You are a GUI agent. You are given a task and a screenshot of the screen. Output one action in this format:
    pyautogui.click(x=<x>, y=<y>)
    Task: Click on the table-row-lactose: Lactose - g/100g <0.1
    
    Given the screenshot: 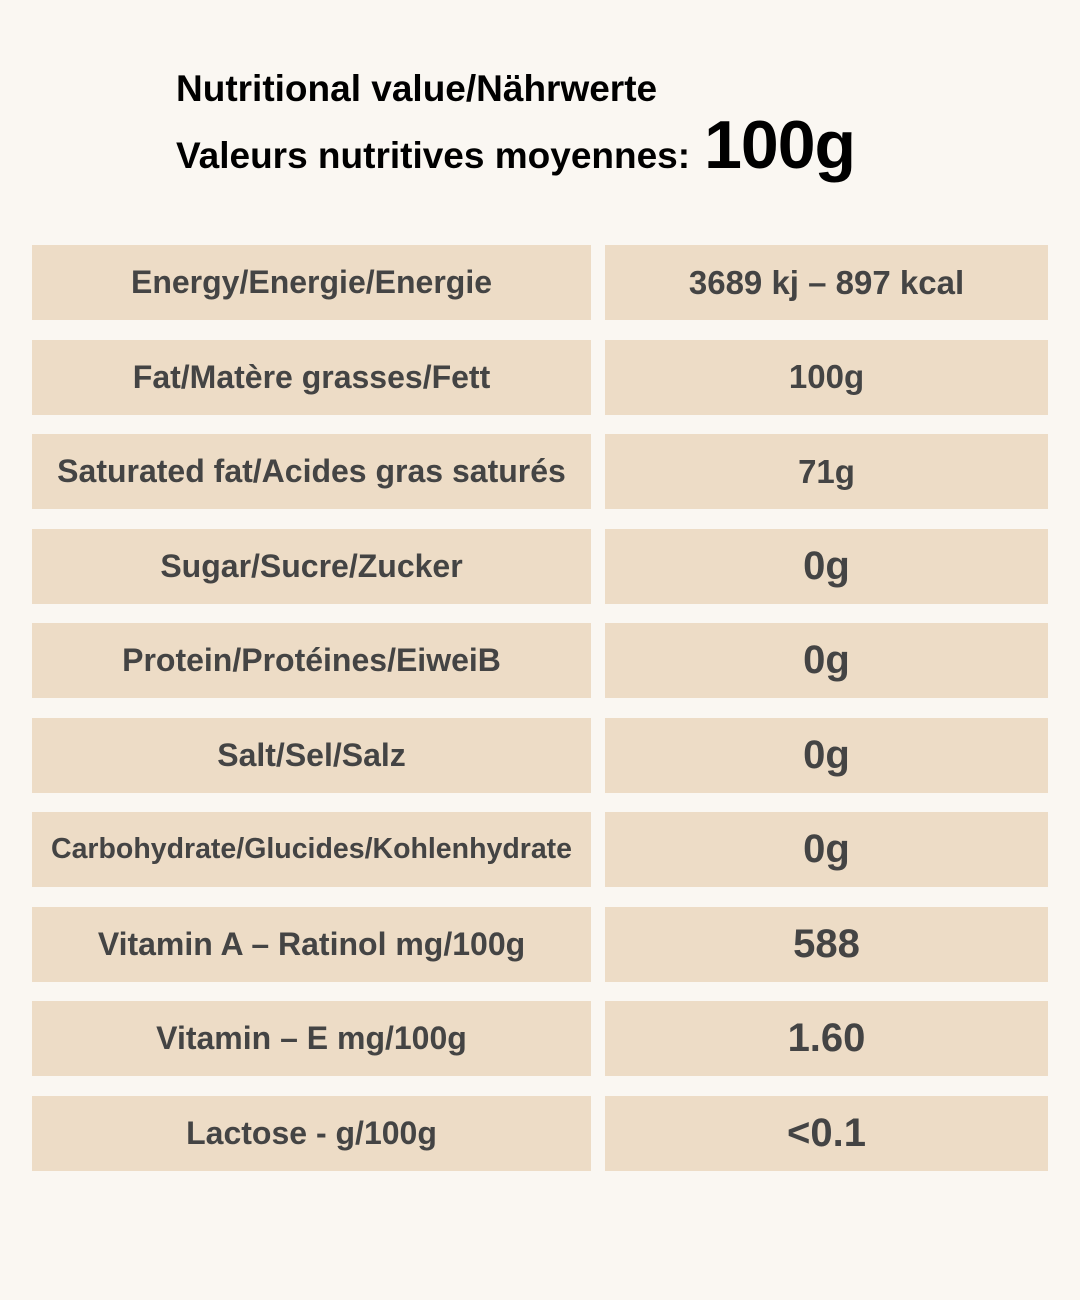 What is the action you would take?
    pyautogui.click(x=540, y=1133)
    